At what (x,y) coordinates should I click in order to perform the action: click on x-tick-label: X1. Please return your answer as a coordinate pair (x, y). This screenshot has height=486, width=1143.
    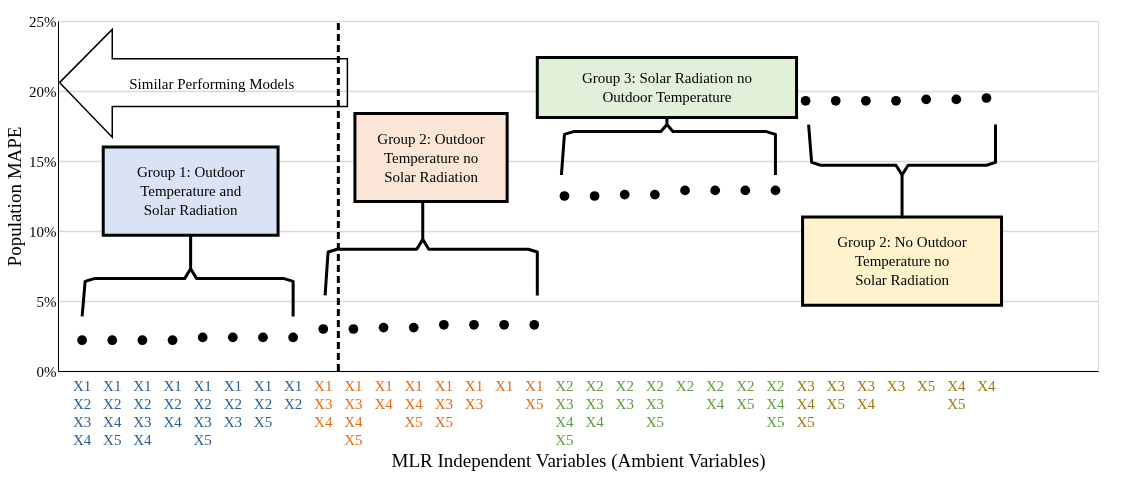
    Looking at the image, I should click on (504, 386).